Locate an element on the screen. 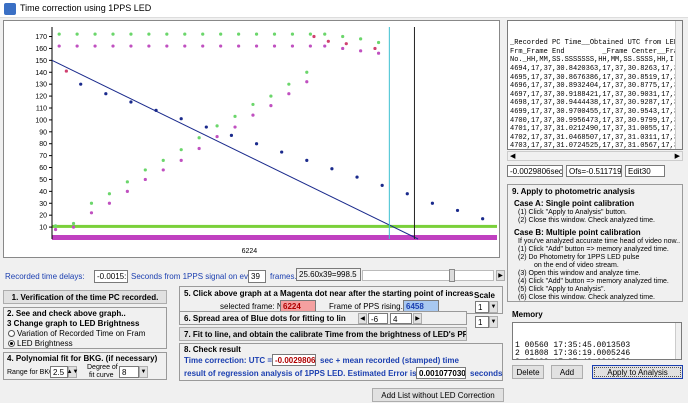  scale-dropdown-icon-2: ▼ is located at coordinates (493, 322).